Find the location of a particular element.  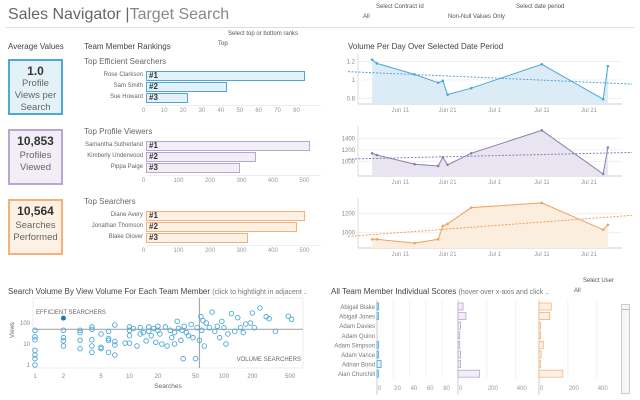

y-tick-label: 1200 is located at coordinates (349, 151).